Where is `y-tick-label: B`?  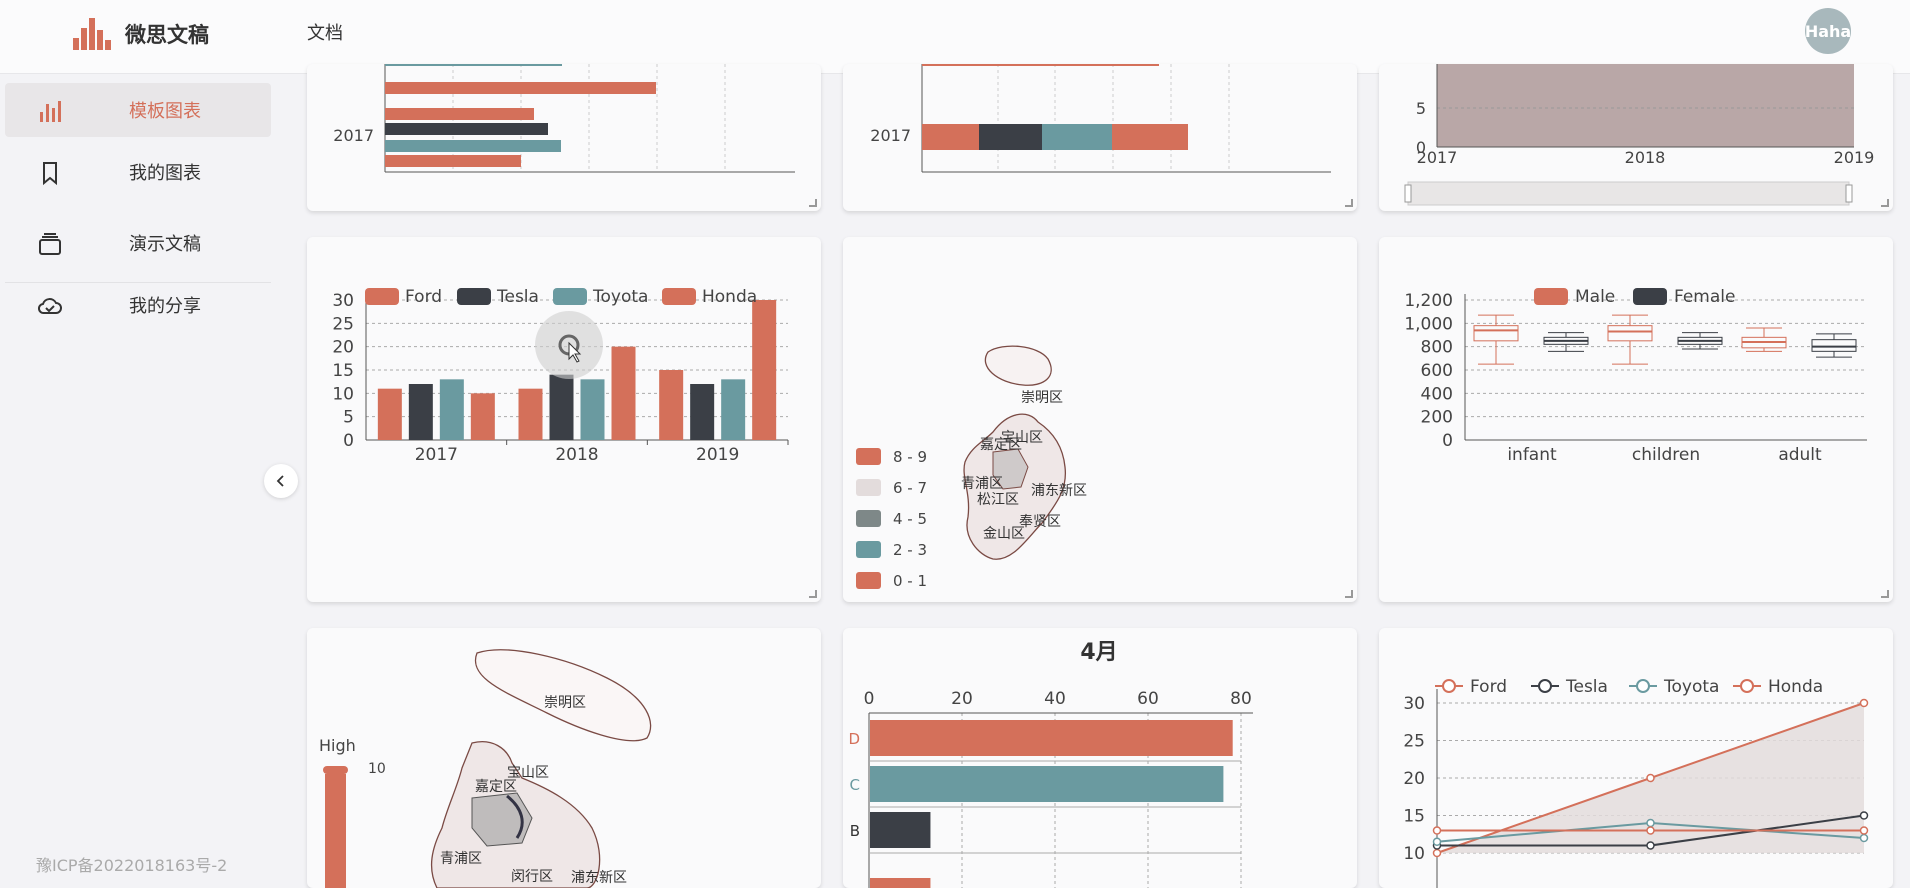
y-tick-label: B is located at coordinates (855, 831).